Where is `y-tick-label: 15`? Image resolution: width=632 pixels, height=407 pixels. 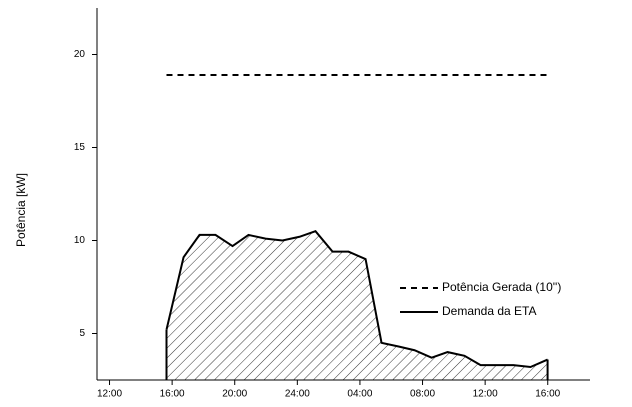 y-tick-label: 15 is located at coordinates (80, 147).